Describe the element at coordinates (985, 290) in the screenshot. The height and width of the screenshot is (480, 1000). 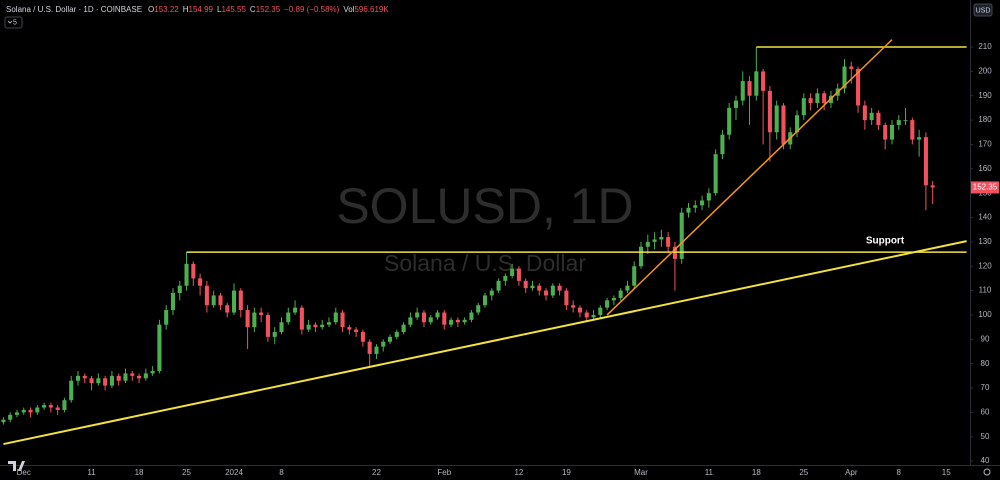
I see `y-tick-label: 110` at that location.